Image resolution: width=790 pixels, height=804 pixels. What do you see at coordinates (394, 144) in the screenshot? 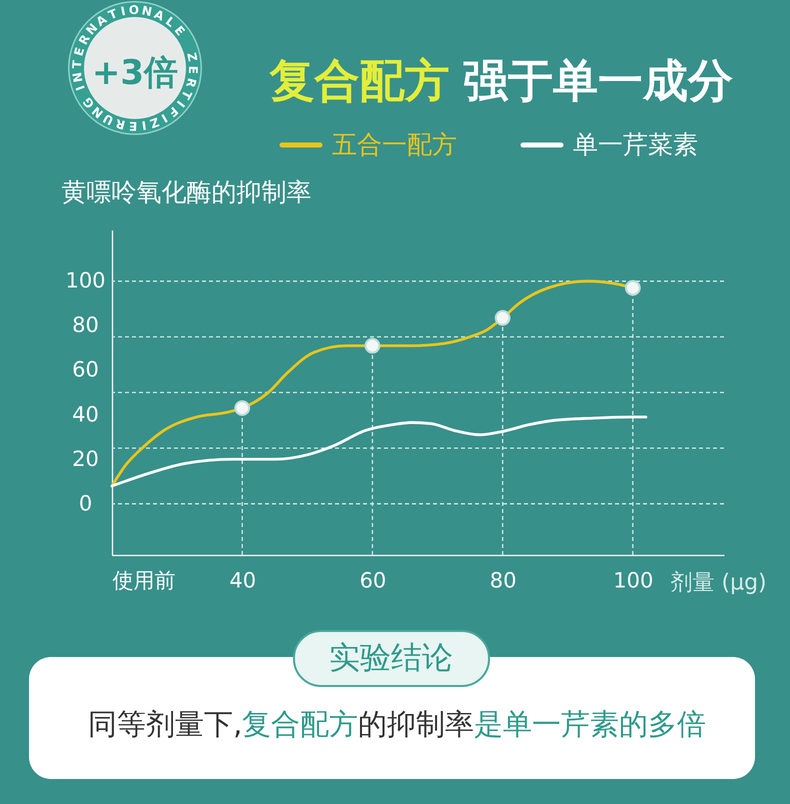
I see `legend-label: 五合一配方` at bounding box center [394, 144].